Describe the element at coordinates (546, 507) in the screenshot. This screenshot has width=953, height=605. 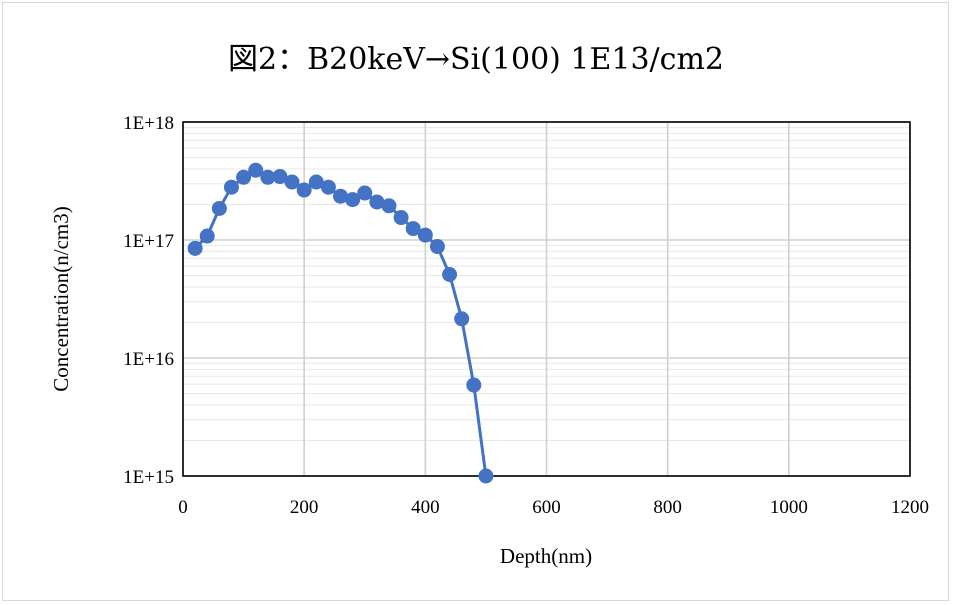
I see `x-tick-label: 600` at that location.